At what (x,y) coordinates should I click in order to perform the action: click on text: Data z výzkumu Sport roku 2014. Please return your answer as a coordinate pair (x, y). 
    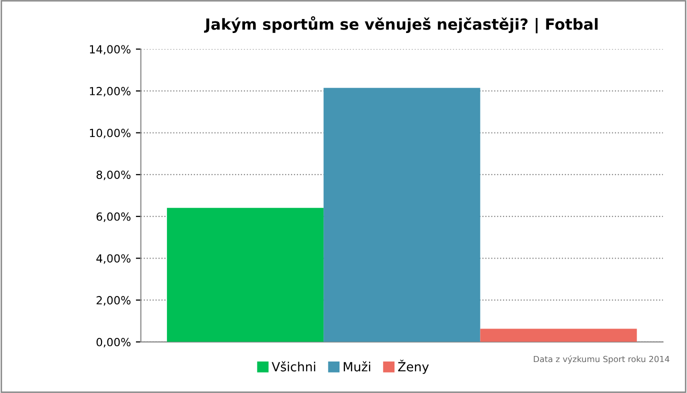
    Looking at the image, I should click on (602, 359).